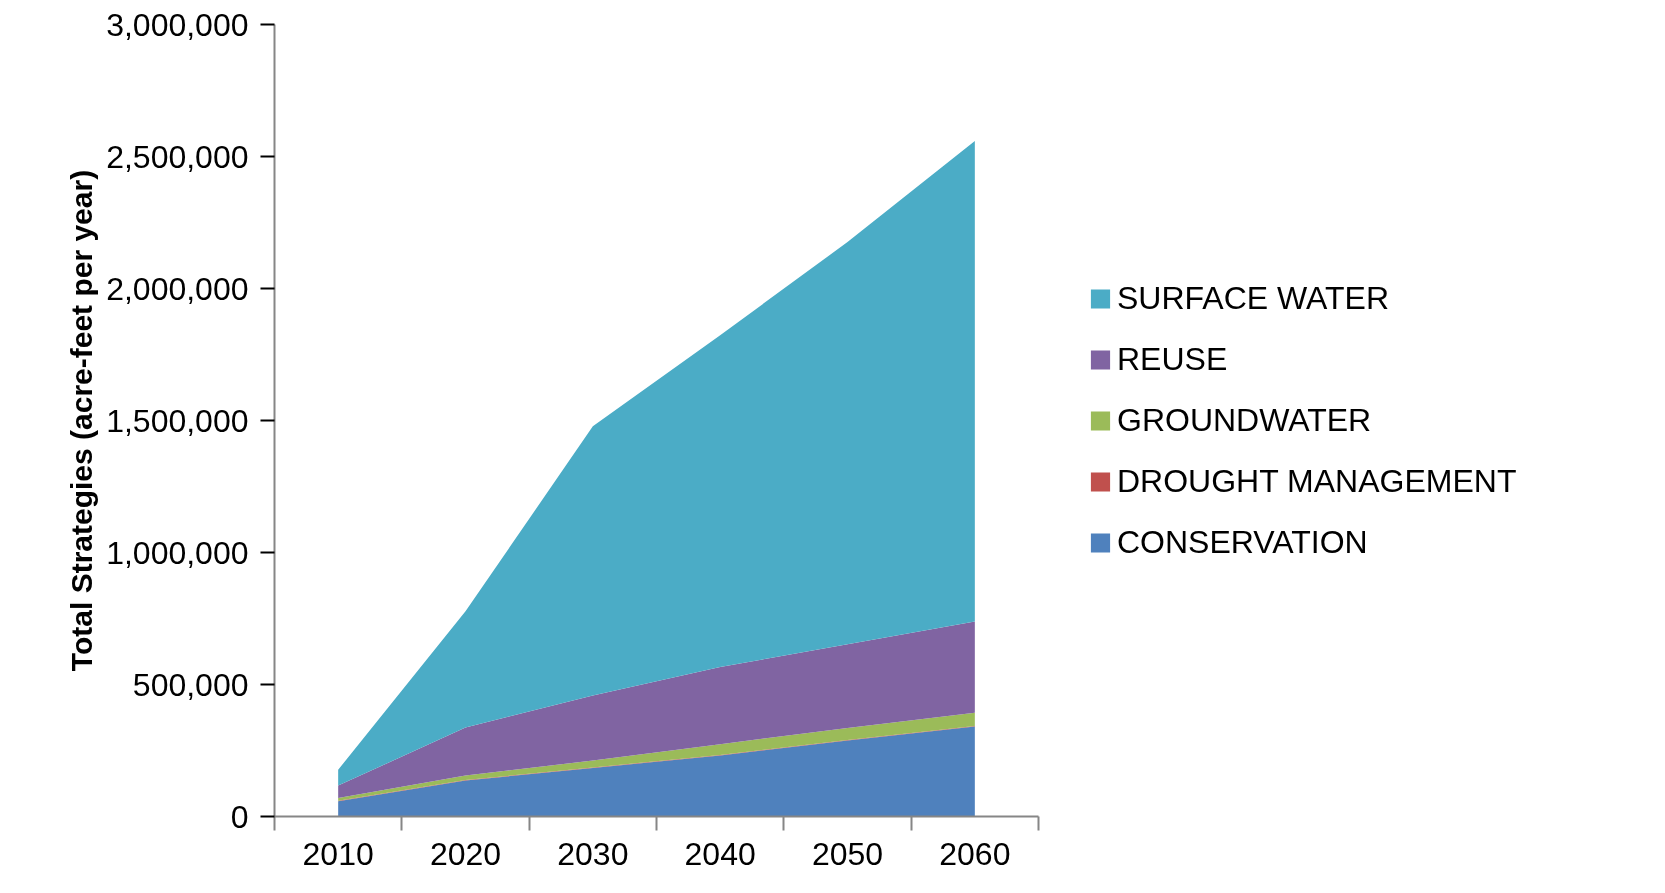 This screenshot has width=1665, height=893. Describe the element at coordinates (177, 288) in the screenshot. I see `y-tick-label: 2,000,000` at that location.